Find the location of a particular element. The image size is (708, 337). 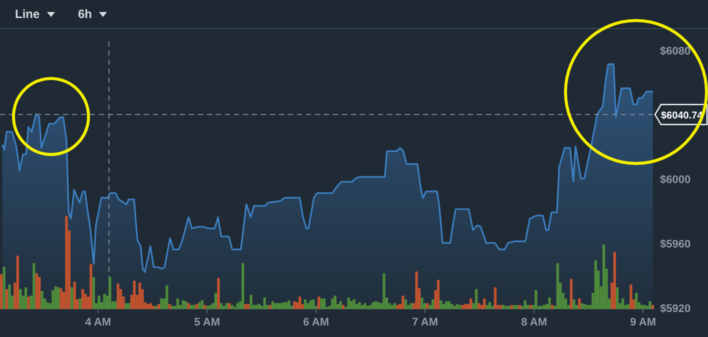

x-tick-label: 7 AM is located at coordinates (425, 322).